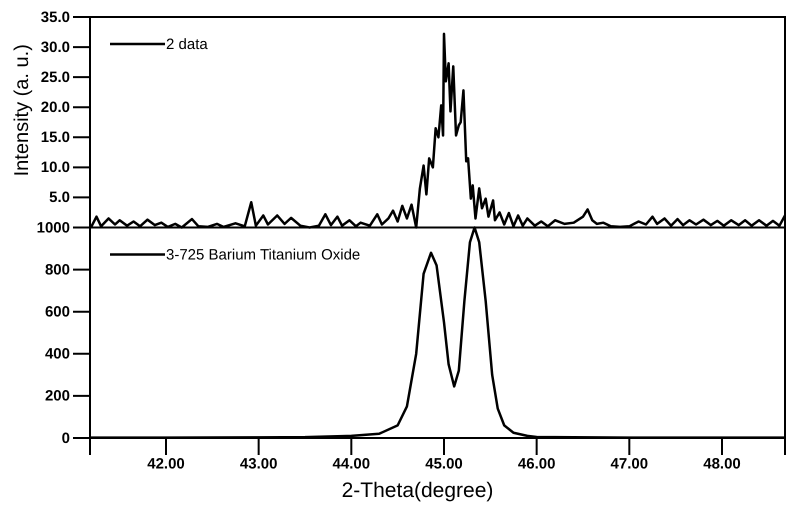 Image resolution: width=787 pixels, height=506 pixels. I want to click on legend-label: 2 data, so click(187, 44).